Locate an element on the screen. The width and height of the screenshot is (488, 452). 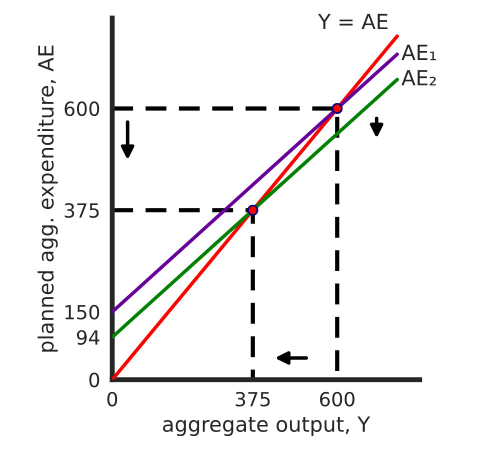
x-tick-label: 600 is located at coordinates (337, 399).